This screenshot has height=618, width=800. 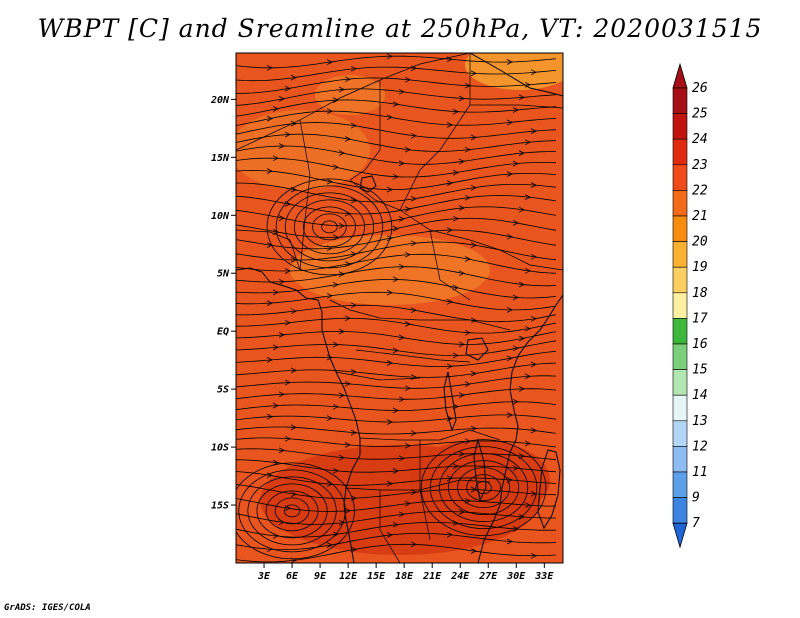 What do you see at coordinates (700, 139) in the screenshot?
I see `colorbar-label: 24` at bounding box center [700, 139].